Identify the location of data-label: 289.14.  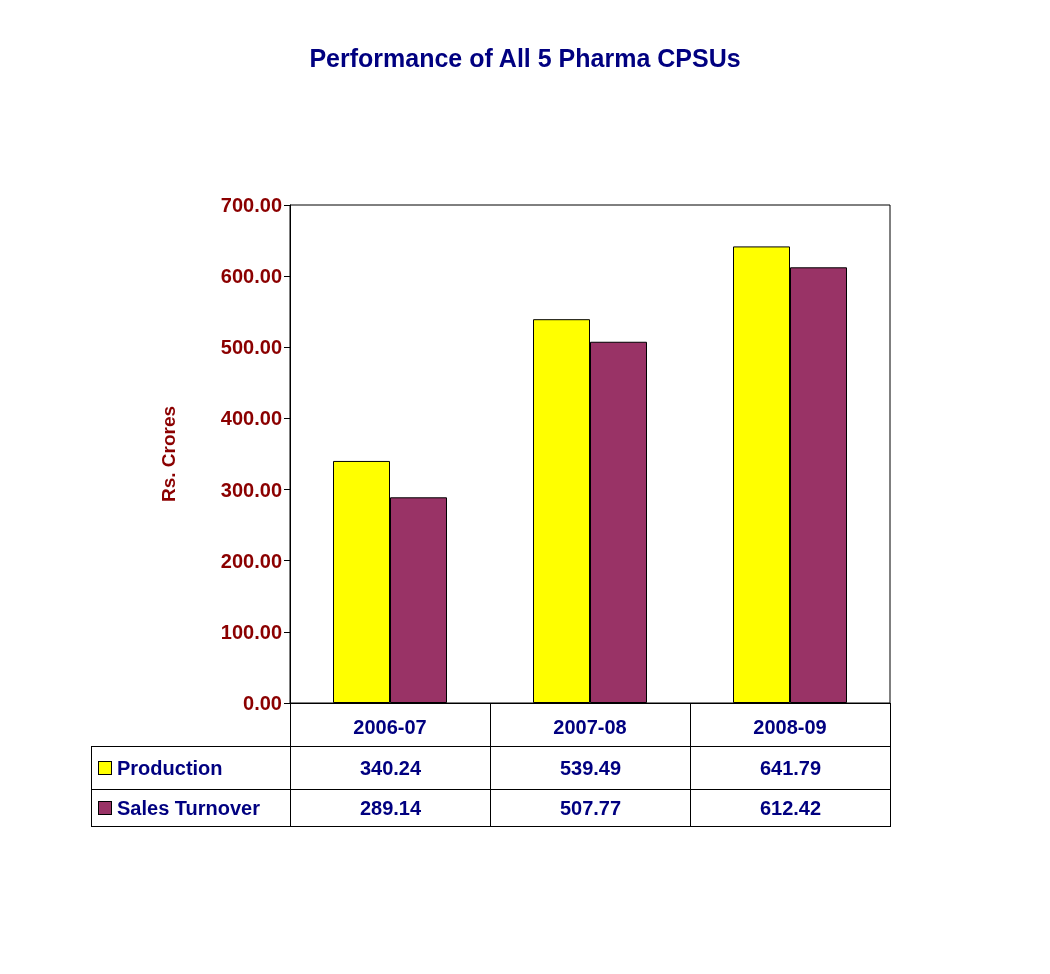
(390, 808).